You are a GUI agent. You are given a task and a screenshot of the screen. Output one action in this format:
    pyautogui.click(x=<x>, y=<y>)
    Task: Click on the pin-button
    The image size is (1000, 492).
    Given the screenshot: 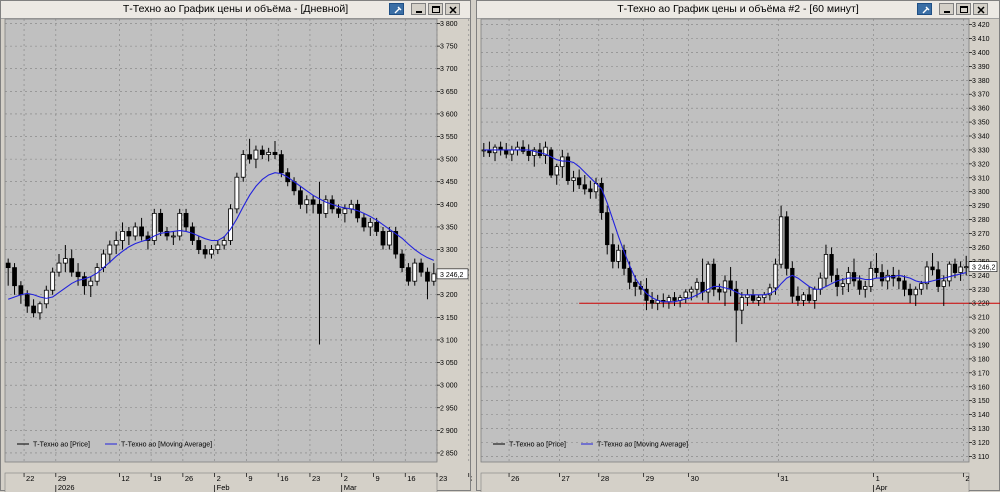 What is the action you would take?
    pyautogui.click(x=396, y=9)
    